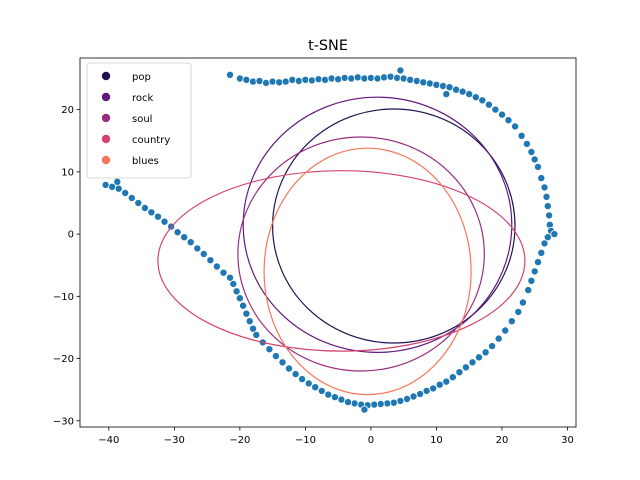  I want to click on legend-label-blues: blues, so click(145, 161).